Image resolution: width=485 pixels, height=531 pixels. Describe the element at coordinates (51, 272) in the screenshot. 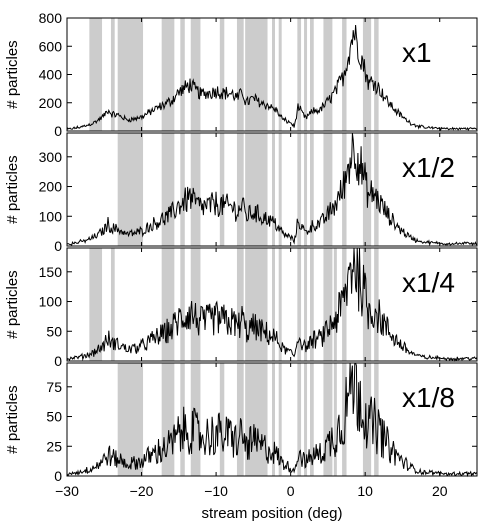

I see `y-tick-label: 150` at that location.